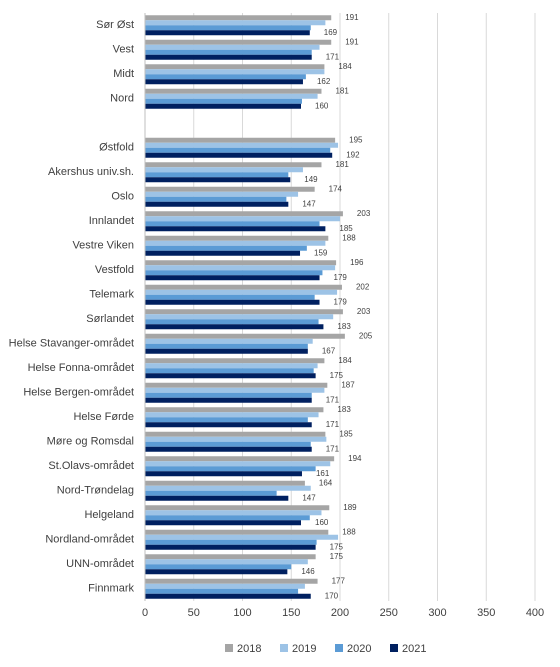  What do you see at coordinates (331, 32) in the screenshot?
I see `data-label: 169` at bounding box center [331, 32].